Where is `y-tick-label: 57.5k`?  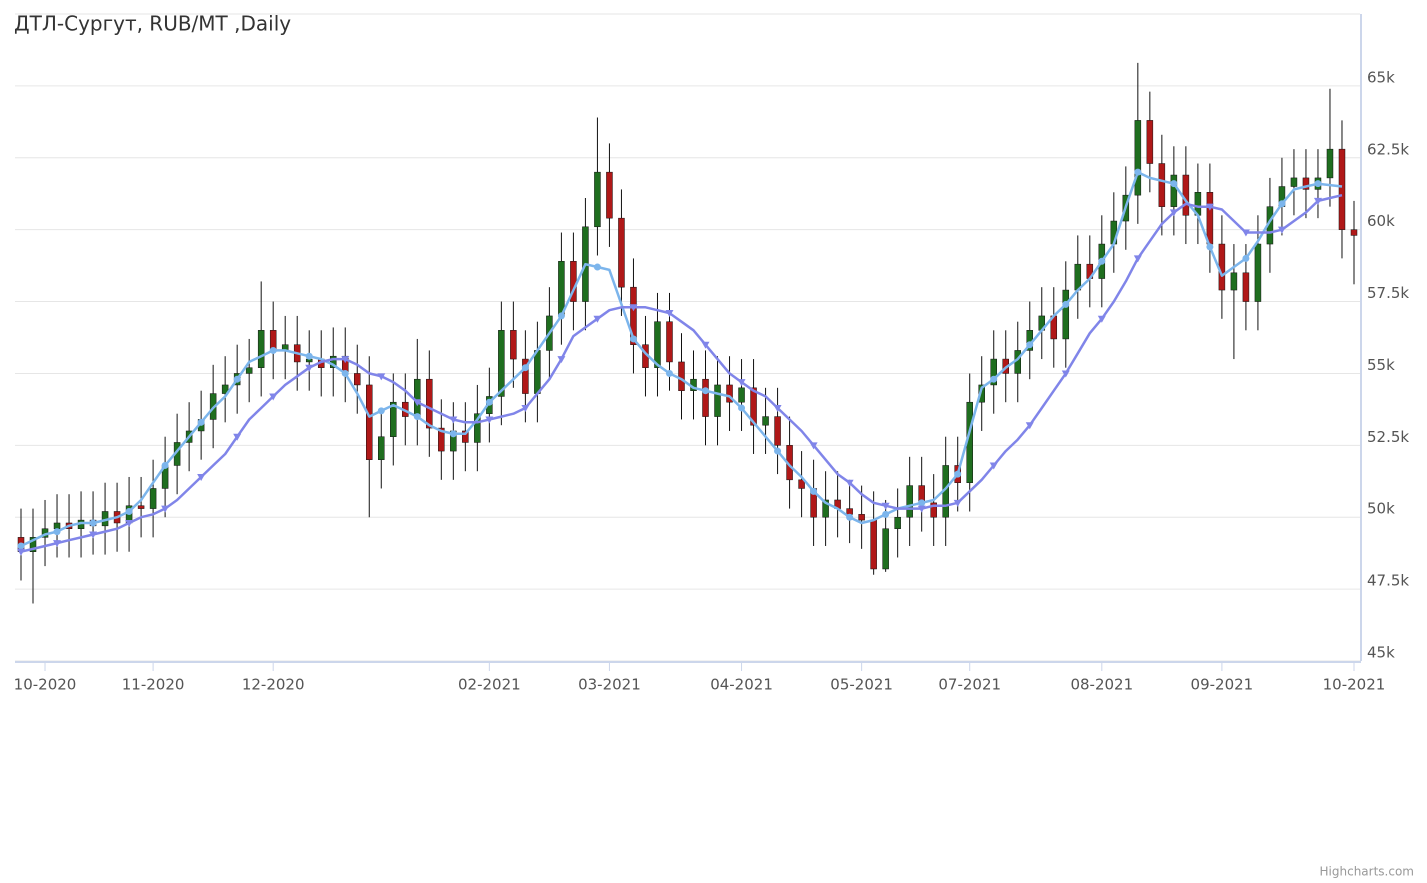 y-tick-label: 57.5k is located at coordinates (1388, 293).